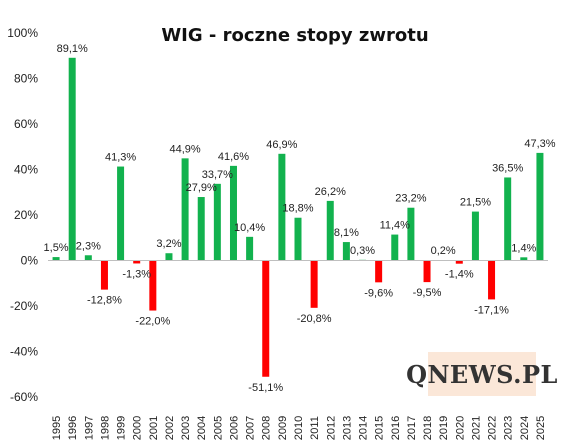  I want to click on data-label-2010: 18,8%, so click(297, 209).